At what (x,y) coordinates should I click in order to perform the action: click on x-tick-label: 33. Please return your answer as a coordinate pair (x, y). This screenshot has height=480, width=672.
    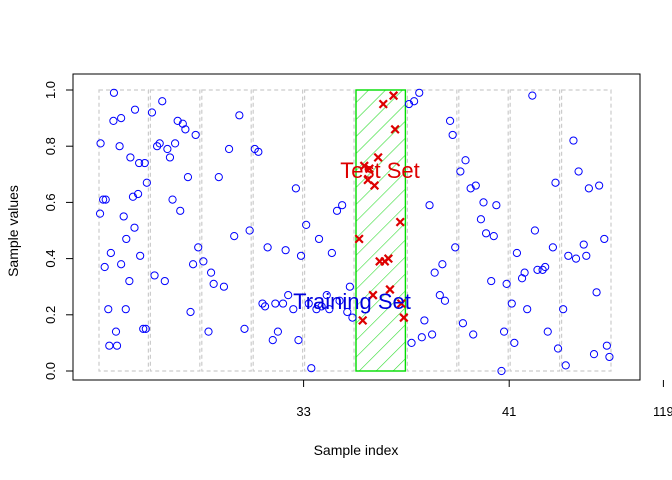
    Looking at the image, I should click on (303, 411).